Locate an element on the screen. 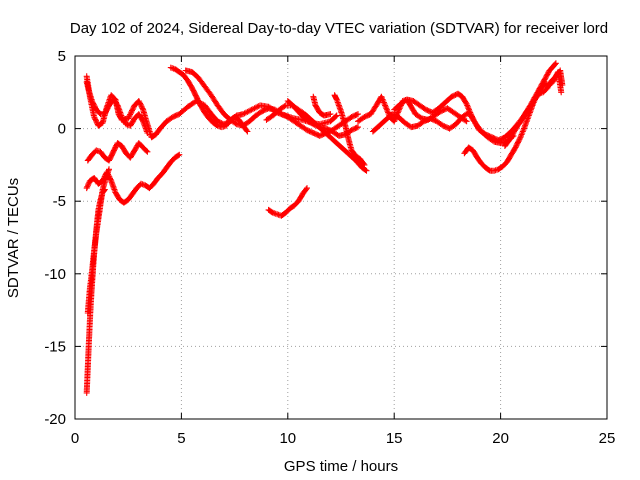  y-axis-label: SDTVAR / TECUs is located at coordinates (13, 238).